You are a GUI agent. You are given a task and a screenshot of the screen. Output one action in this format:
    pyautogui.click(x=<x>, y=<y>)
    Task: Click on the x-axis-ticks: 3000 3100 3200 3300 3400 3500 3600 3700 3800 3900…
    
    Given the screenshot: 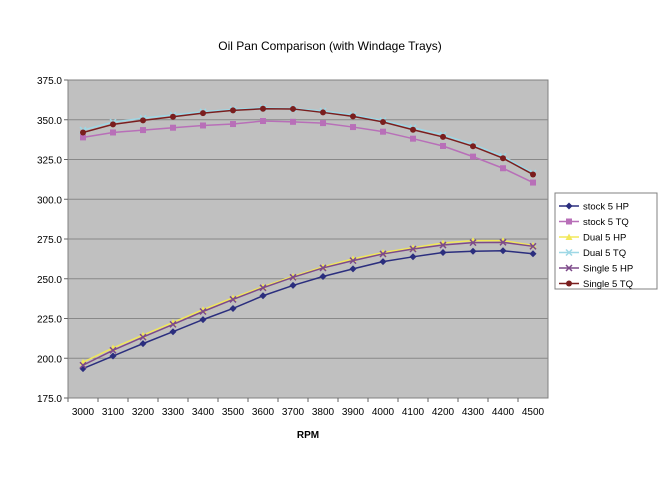 What is the action you would take?
    pyautogui.click(x=306, y=408)
    